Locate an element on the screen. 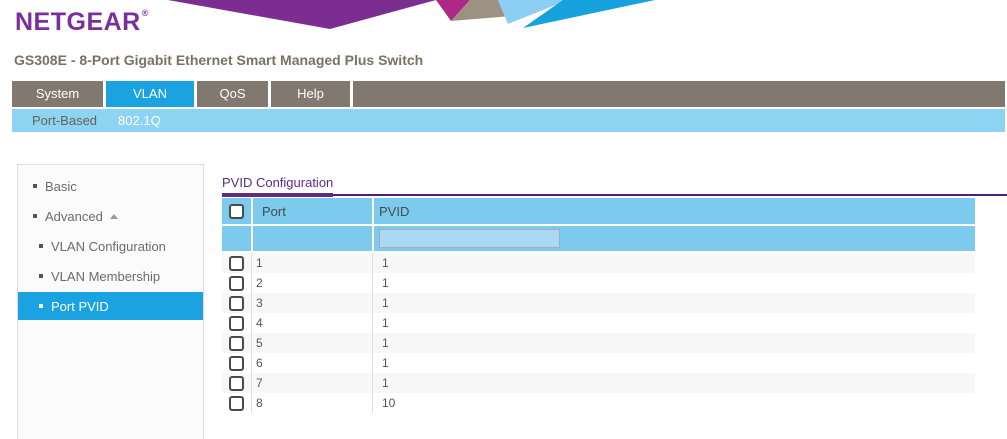 The height and width of the screenshot is (439, 1007). header-banner-graphic is located at coordinates (411, 14).